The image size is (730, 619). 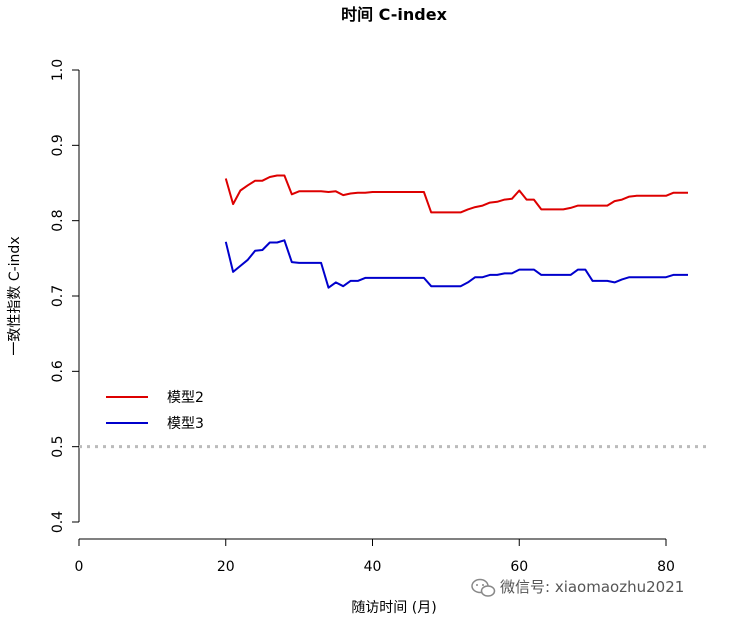 I want to click on wechat-icon, so click(x=483, y=587).